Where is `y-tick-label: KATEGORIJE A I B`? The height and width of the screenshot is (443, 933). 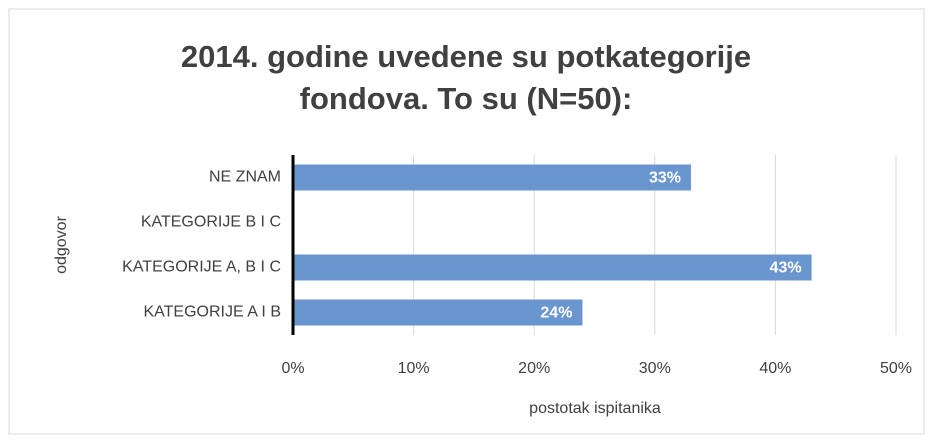
y-tick-label: KATEGORIJE A I B is located at coordinates (212, 312).